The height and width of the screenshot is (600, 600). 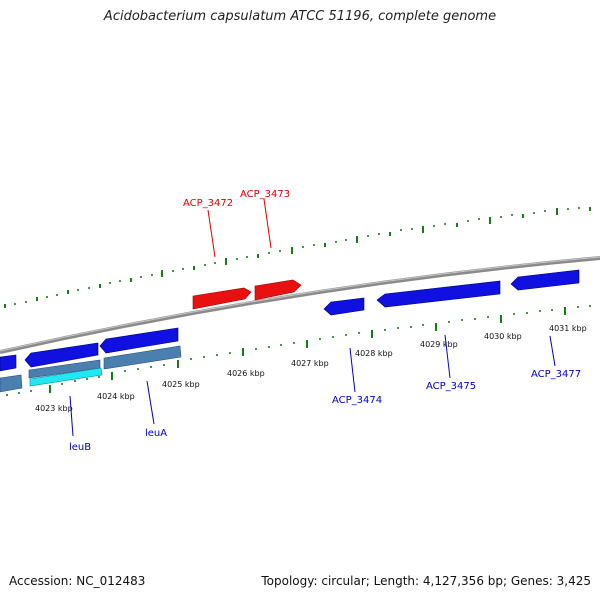 I want to click on accession-text: Accession: NC_012483, so click(x=77, y=581).